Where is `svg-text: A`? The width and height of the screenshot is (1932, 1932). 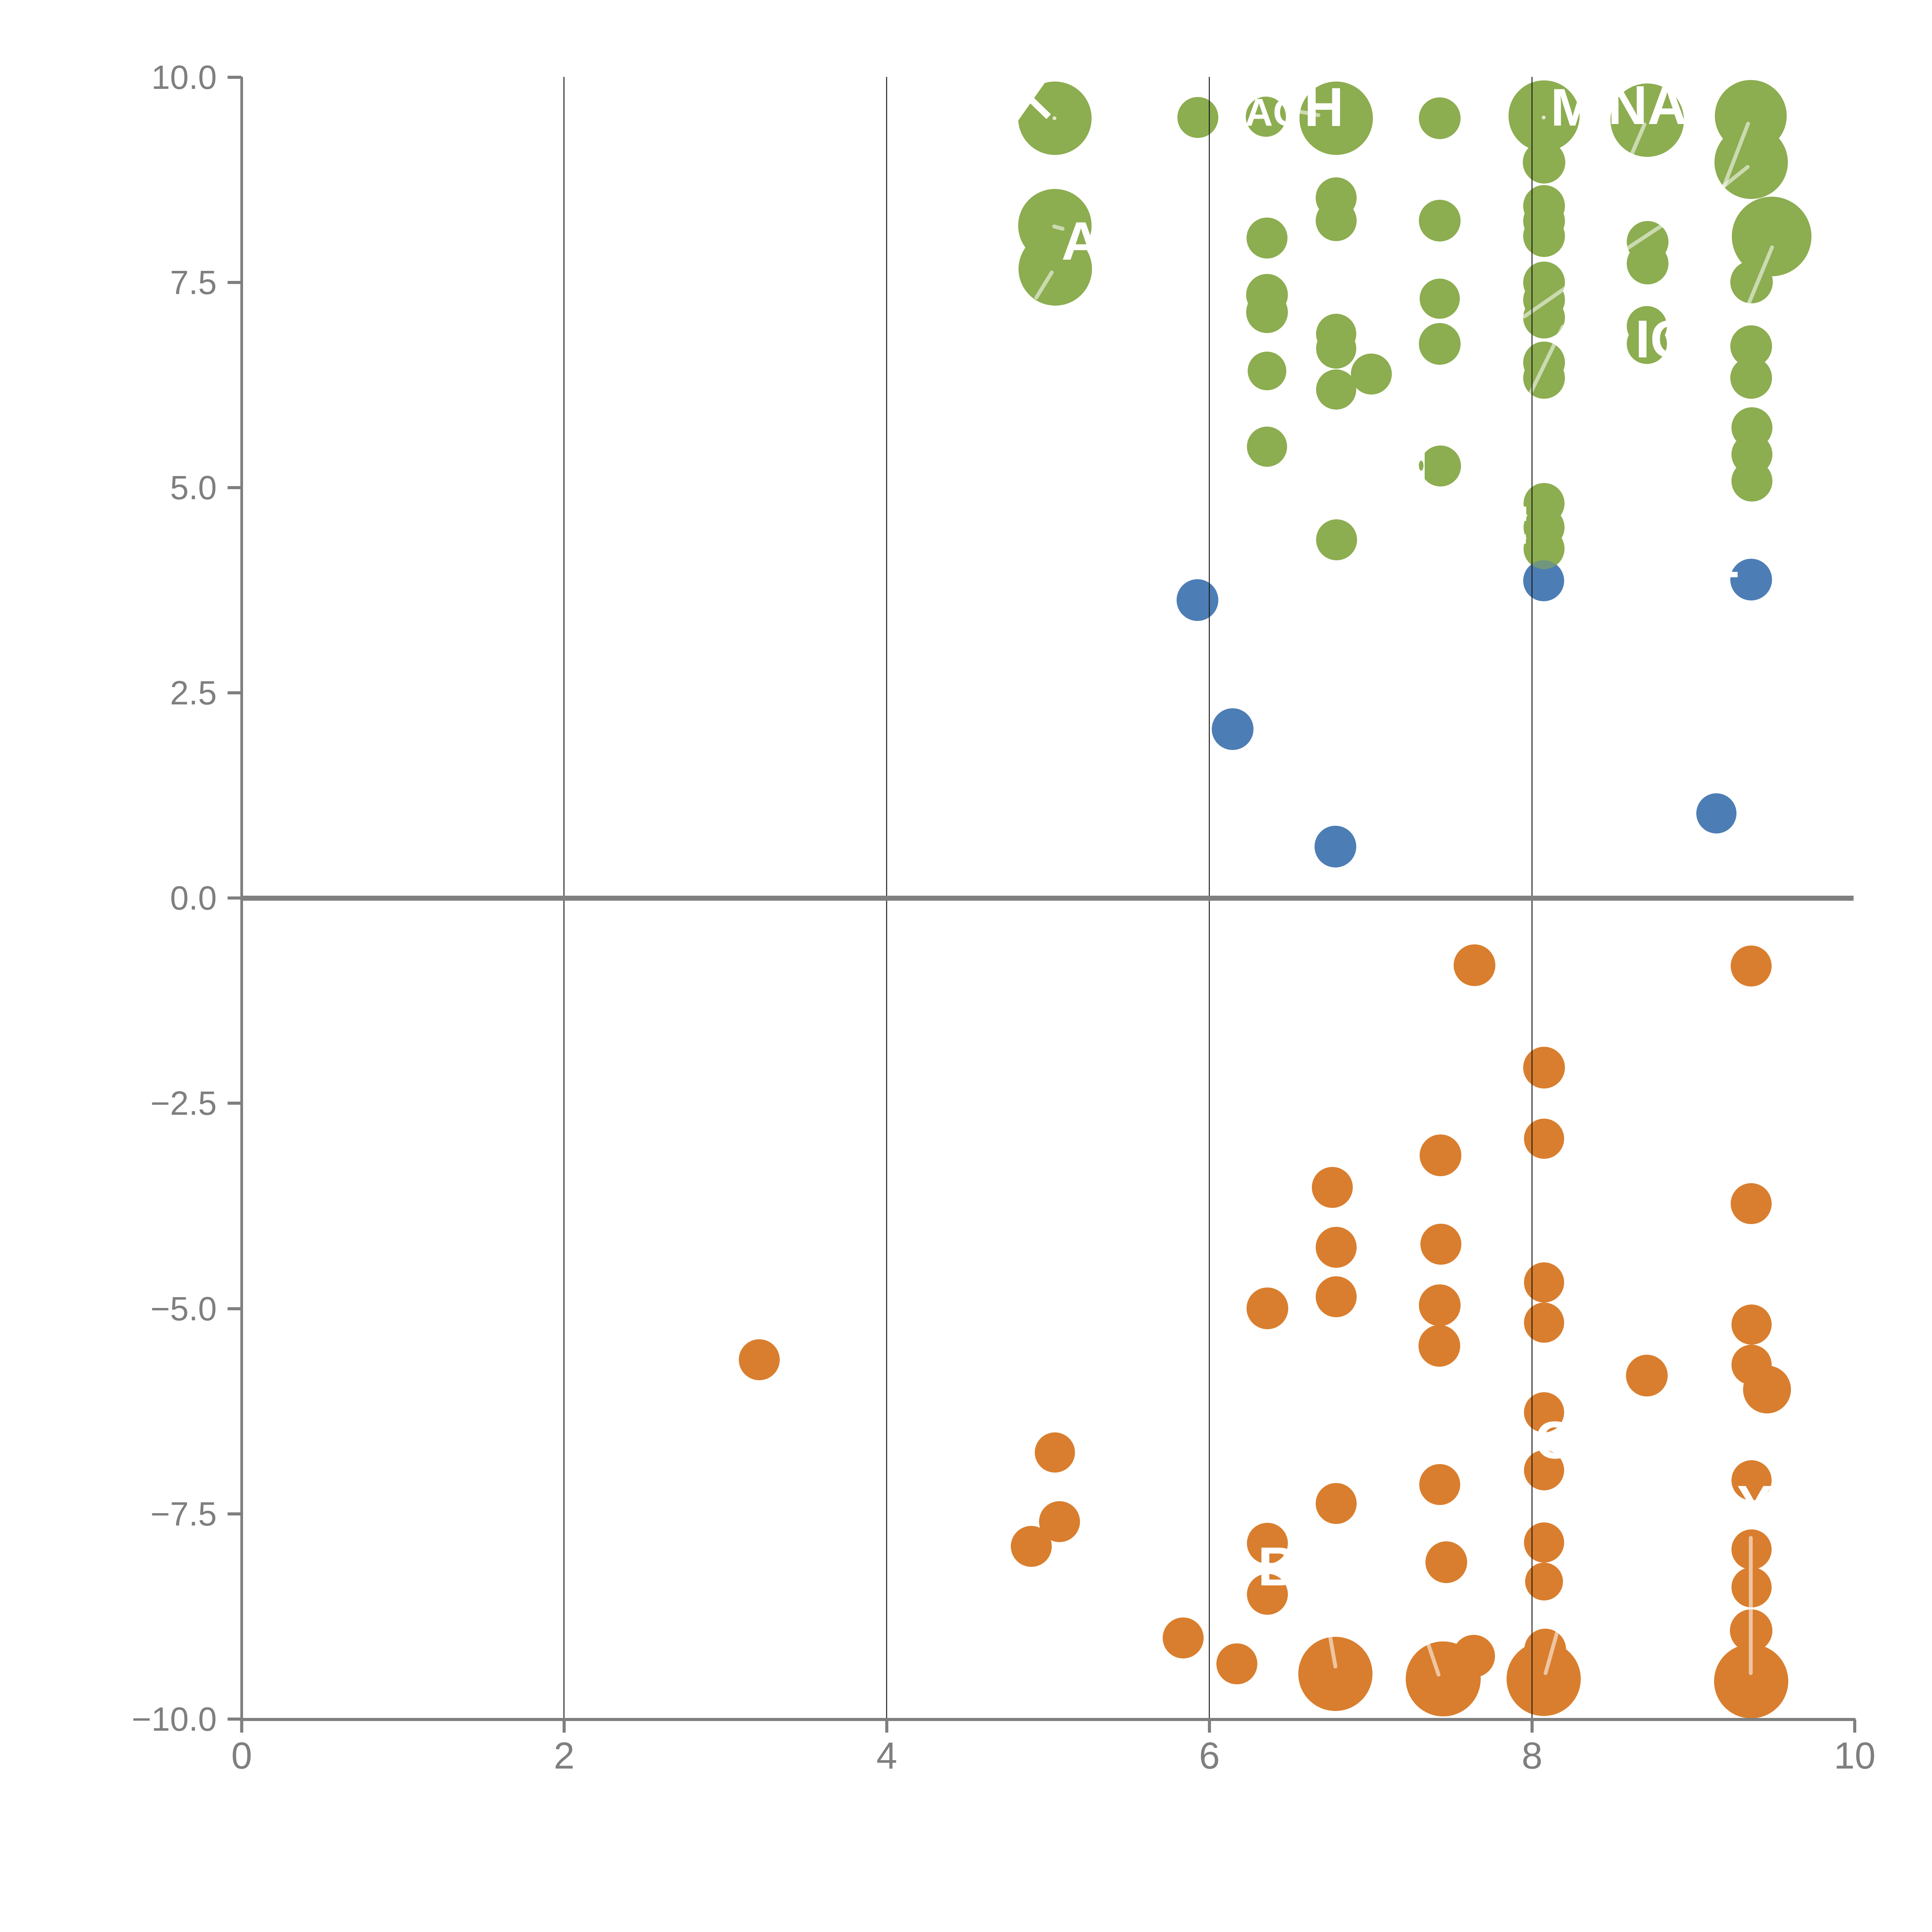 svg-text: A is located at coordinates (1080, 241).